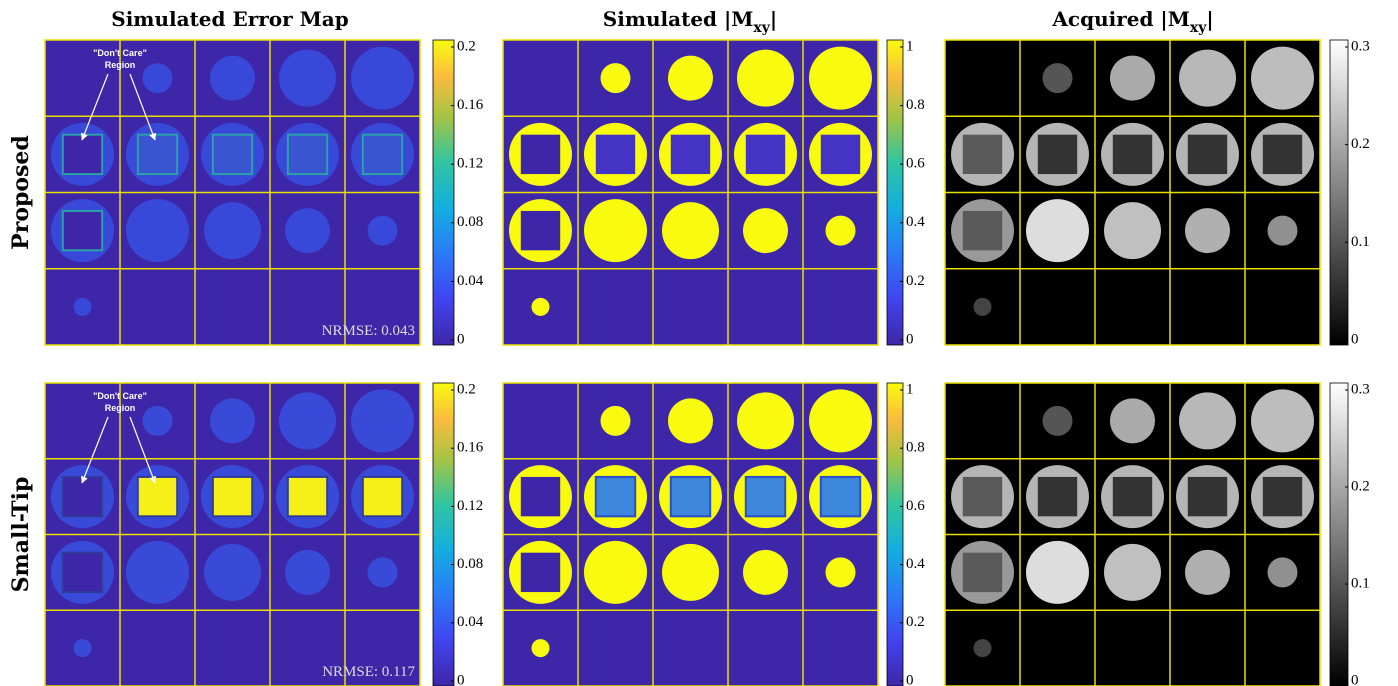 This screenshot has width=1398, height=686. What do you see at coordinates (1198, 28) in the screenshot?
I see `title-subscript: xy` at bounding box center [1198, 28].